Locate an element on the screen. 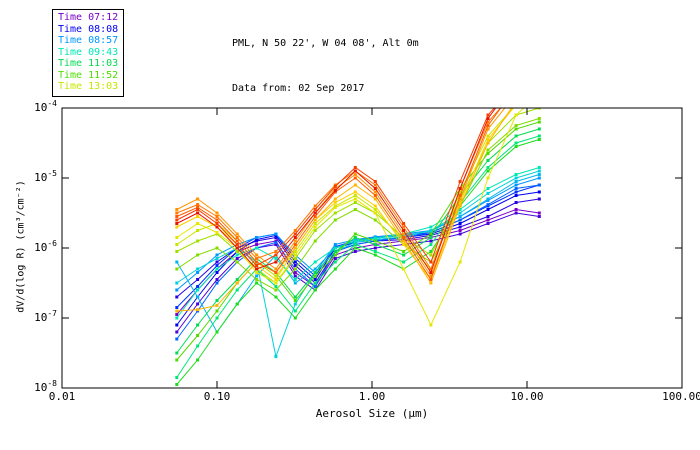 This screenshot has width=700, height=450. legend-item: Time 08:57 is located at coordinates (88, 40).